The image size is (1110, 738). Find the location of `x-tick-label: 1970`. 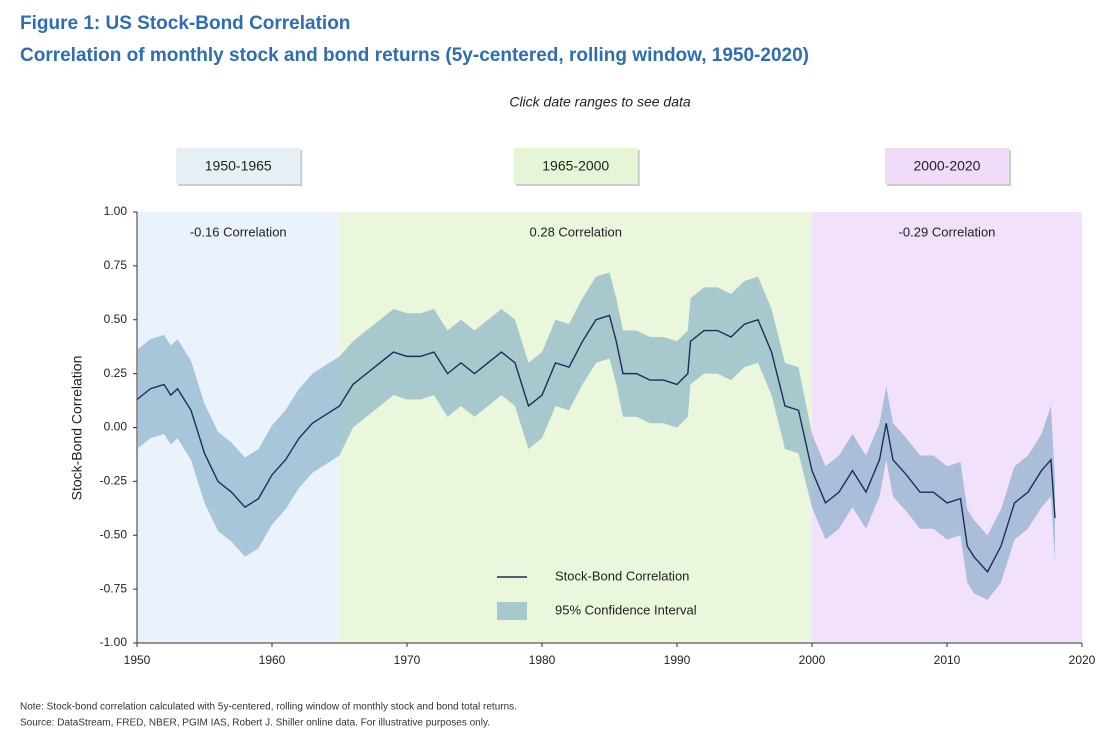

x-tick-label: 1970 is located at coordinates (407, 660).